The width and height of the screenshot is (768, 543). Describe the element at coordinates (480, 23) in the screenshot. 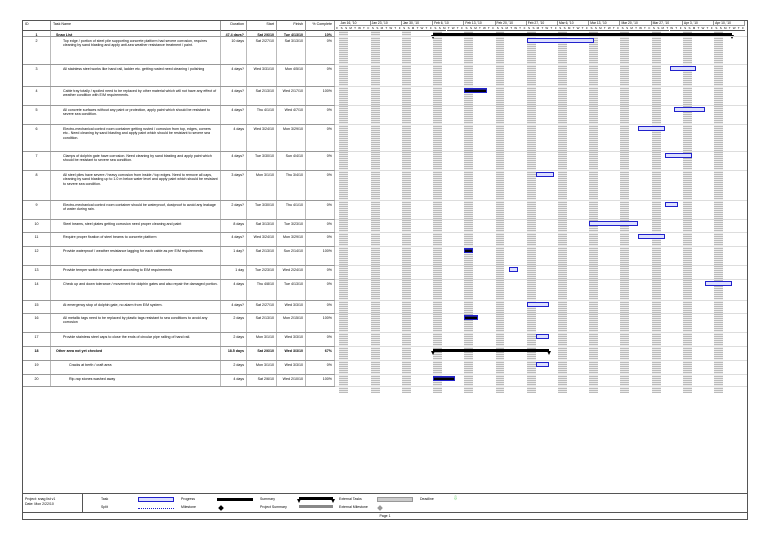

I see `week-label: Feb 13, '10` at that location.